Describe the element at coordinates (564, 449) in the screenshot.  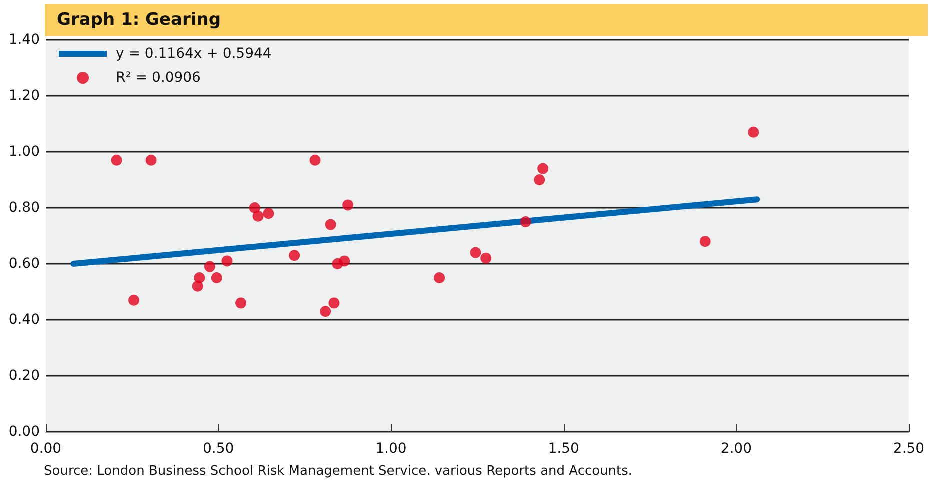
I see `x-tick-label: 1.50` at that location.